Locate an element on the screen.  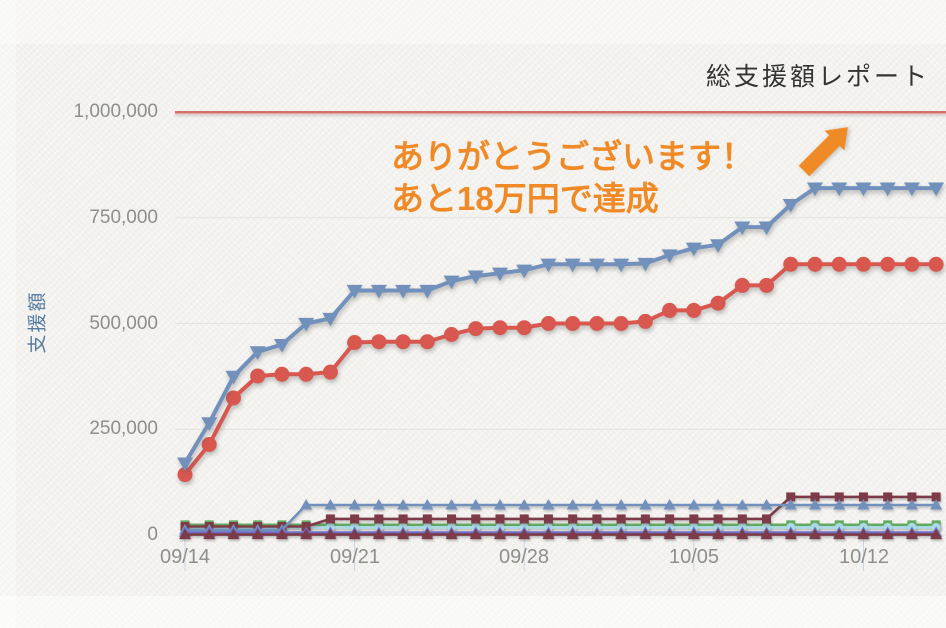
goal-arrow-icon is located at coordinates (823, 152).